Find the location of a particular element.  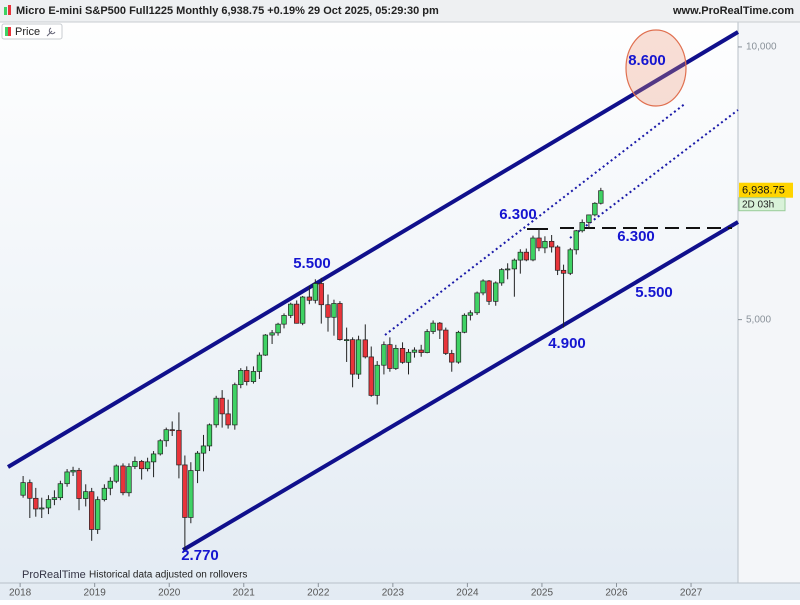

countdown-box is located at coordinates (762, 204).